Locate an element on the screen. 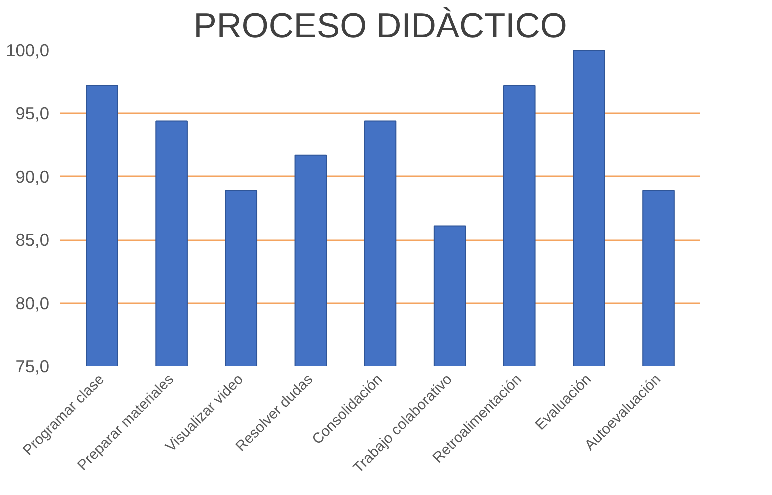 The image size is (772, 495). y-tick-label: 100,0 is located at coordinates (28, 50).